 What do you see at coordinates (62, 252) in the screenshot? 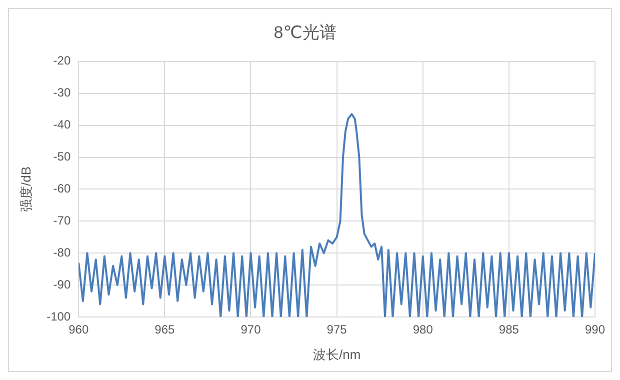
I see `y-tick-label: -80` at bounding box center [62, 252].